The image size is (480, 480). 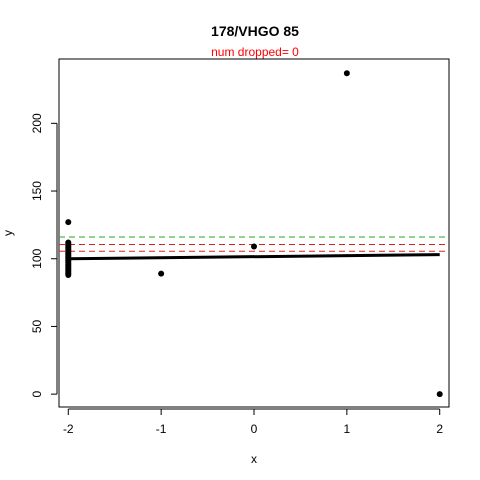 I want to click on x-axis-label: x, so click(x=254, y=459).